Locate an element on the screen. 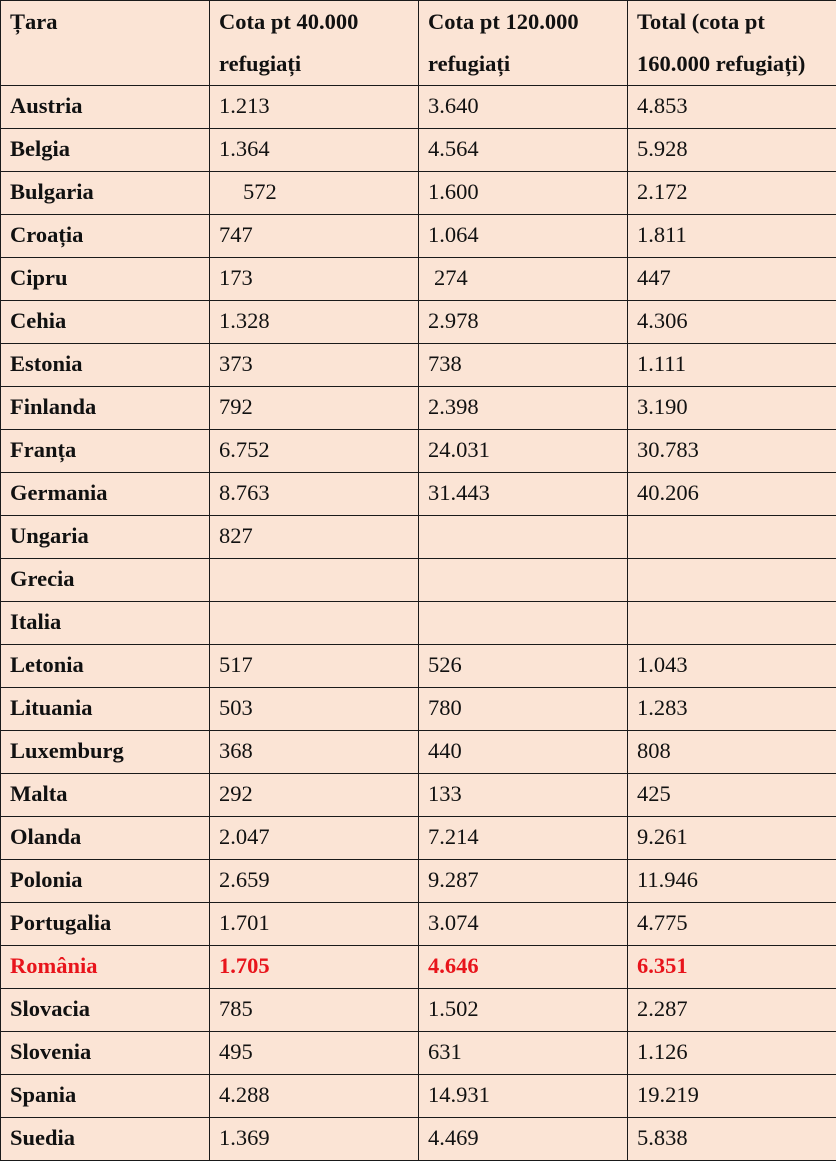  cell-total: 447 is located at coordinates (732, 279).